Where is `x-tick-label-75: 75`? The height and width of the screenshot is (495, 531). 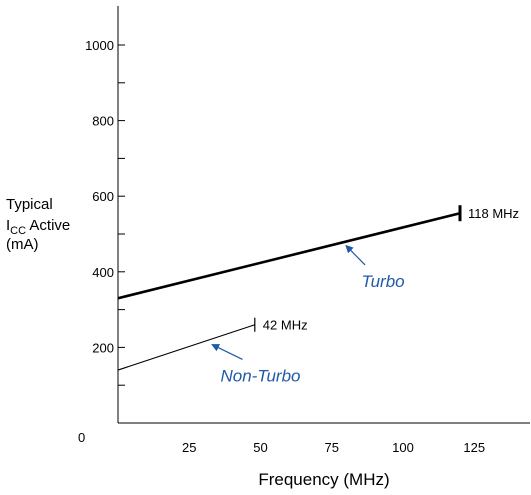 x-tick-label-75: 75 is located at coordinates (332, 447).